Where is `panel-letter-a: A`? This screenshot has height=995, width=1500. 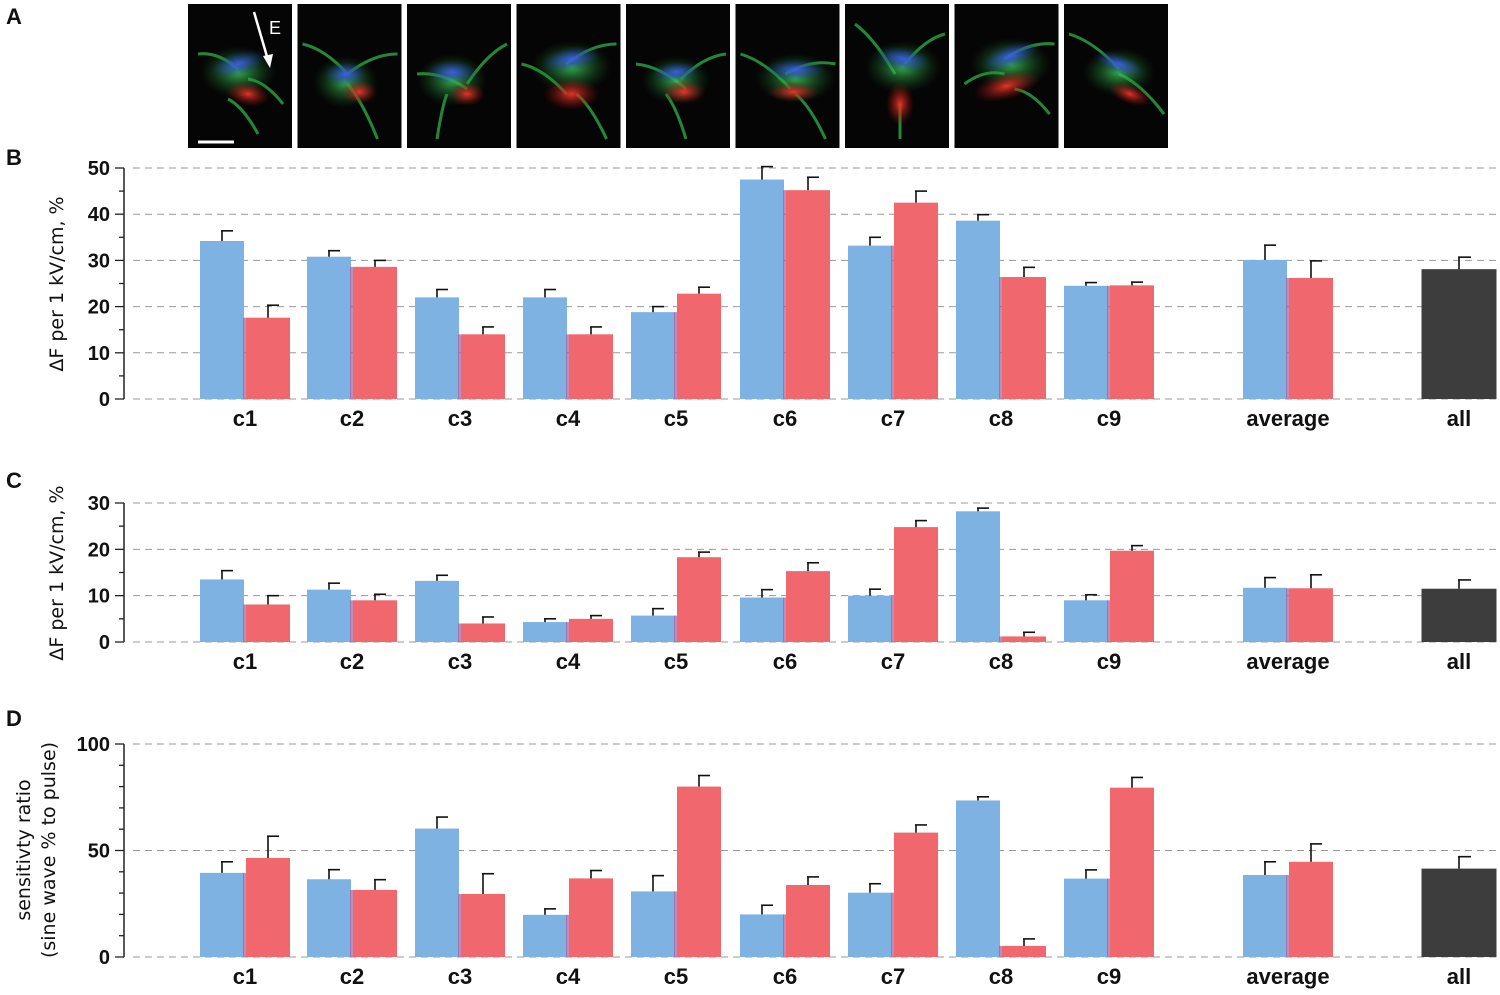
panel-letter-a: A is located at coordinates (14, 16).